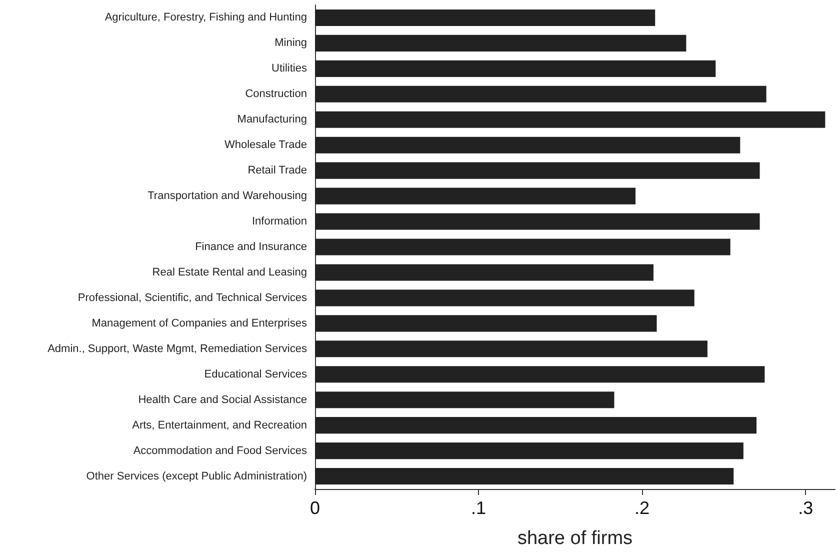 This screenshot has height=554, width=837. I want to click on y-tick-label: Health Care and Social Assistance, so click(222, 400).